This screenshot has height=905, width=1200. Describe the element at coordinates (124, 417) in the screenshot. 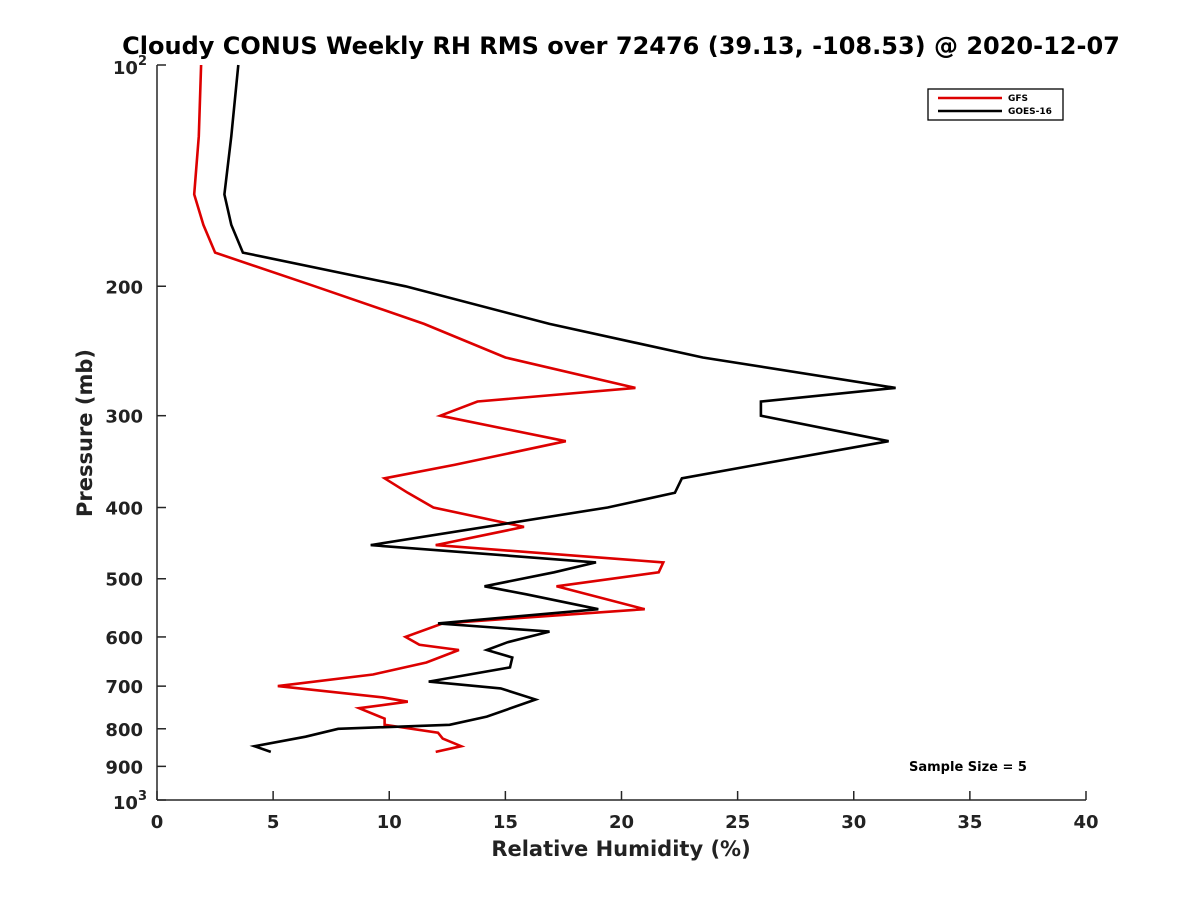

I see `y-tick-label: 300` at that location.